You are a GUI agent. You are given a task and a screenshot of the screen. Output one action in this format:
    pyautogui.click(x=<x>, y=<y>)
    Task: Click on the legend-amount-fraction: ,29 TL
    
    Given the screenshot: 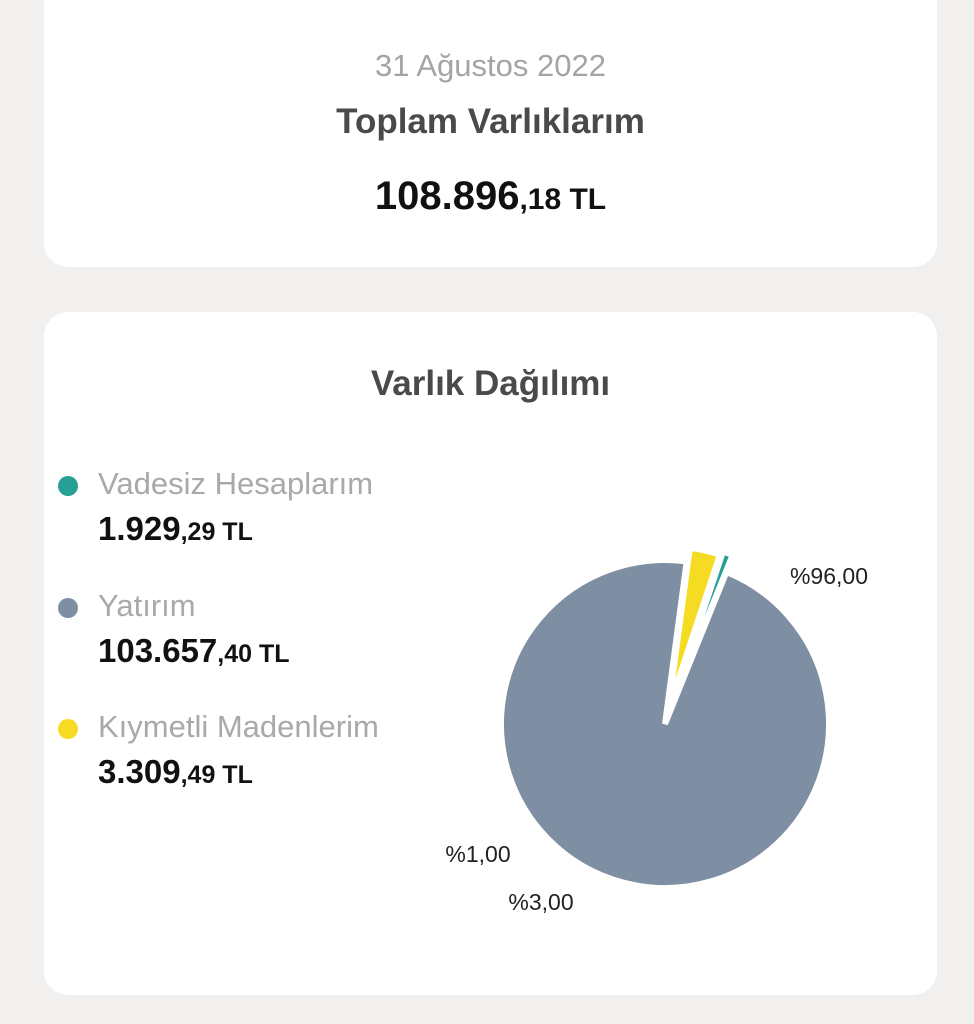 What is the action you would take?
    pyautogui.click(x=216, y=532)
    